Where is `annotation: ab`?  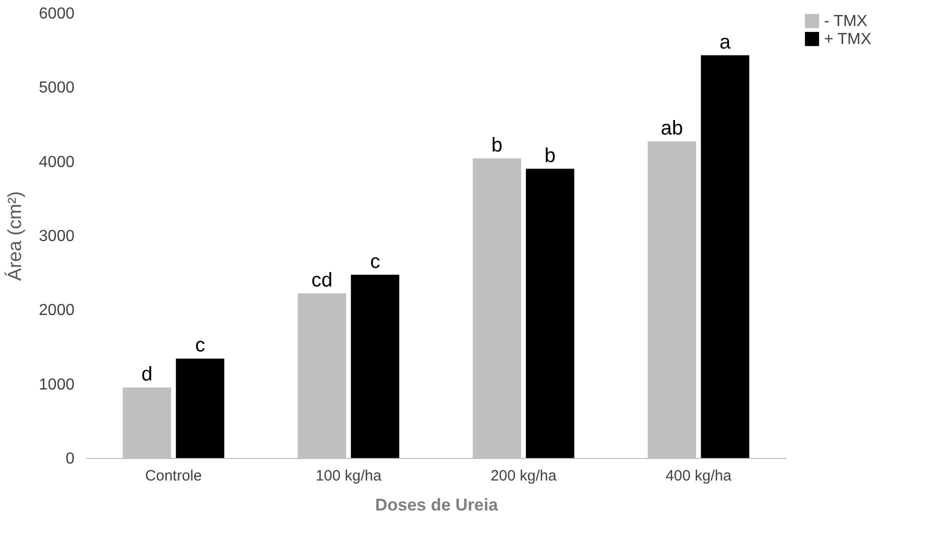
annotation: ab is located at coordinates (672, 128).